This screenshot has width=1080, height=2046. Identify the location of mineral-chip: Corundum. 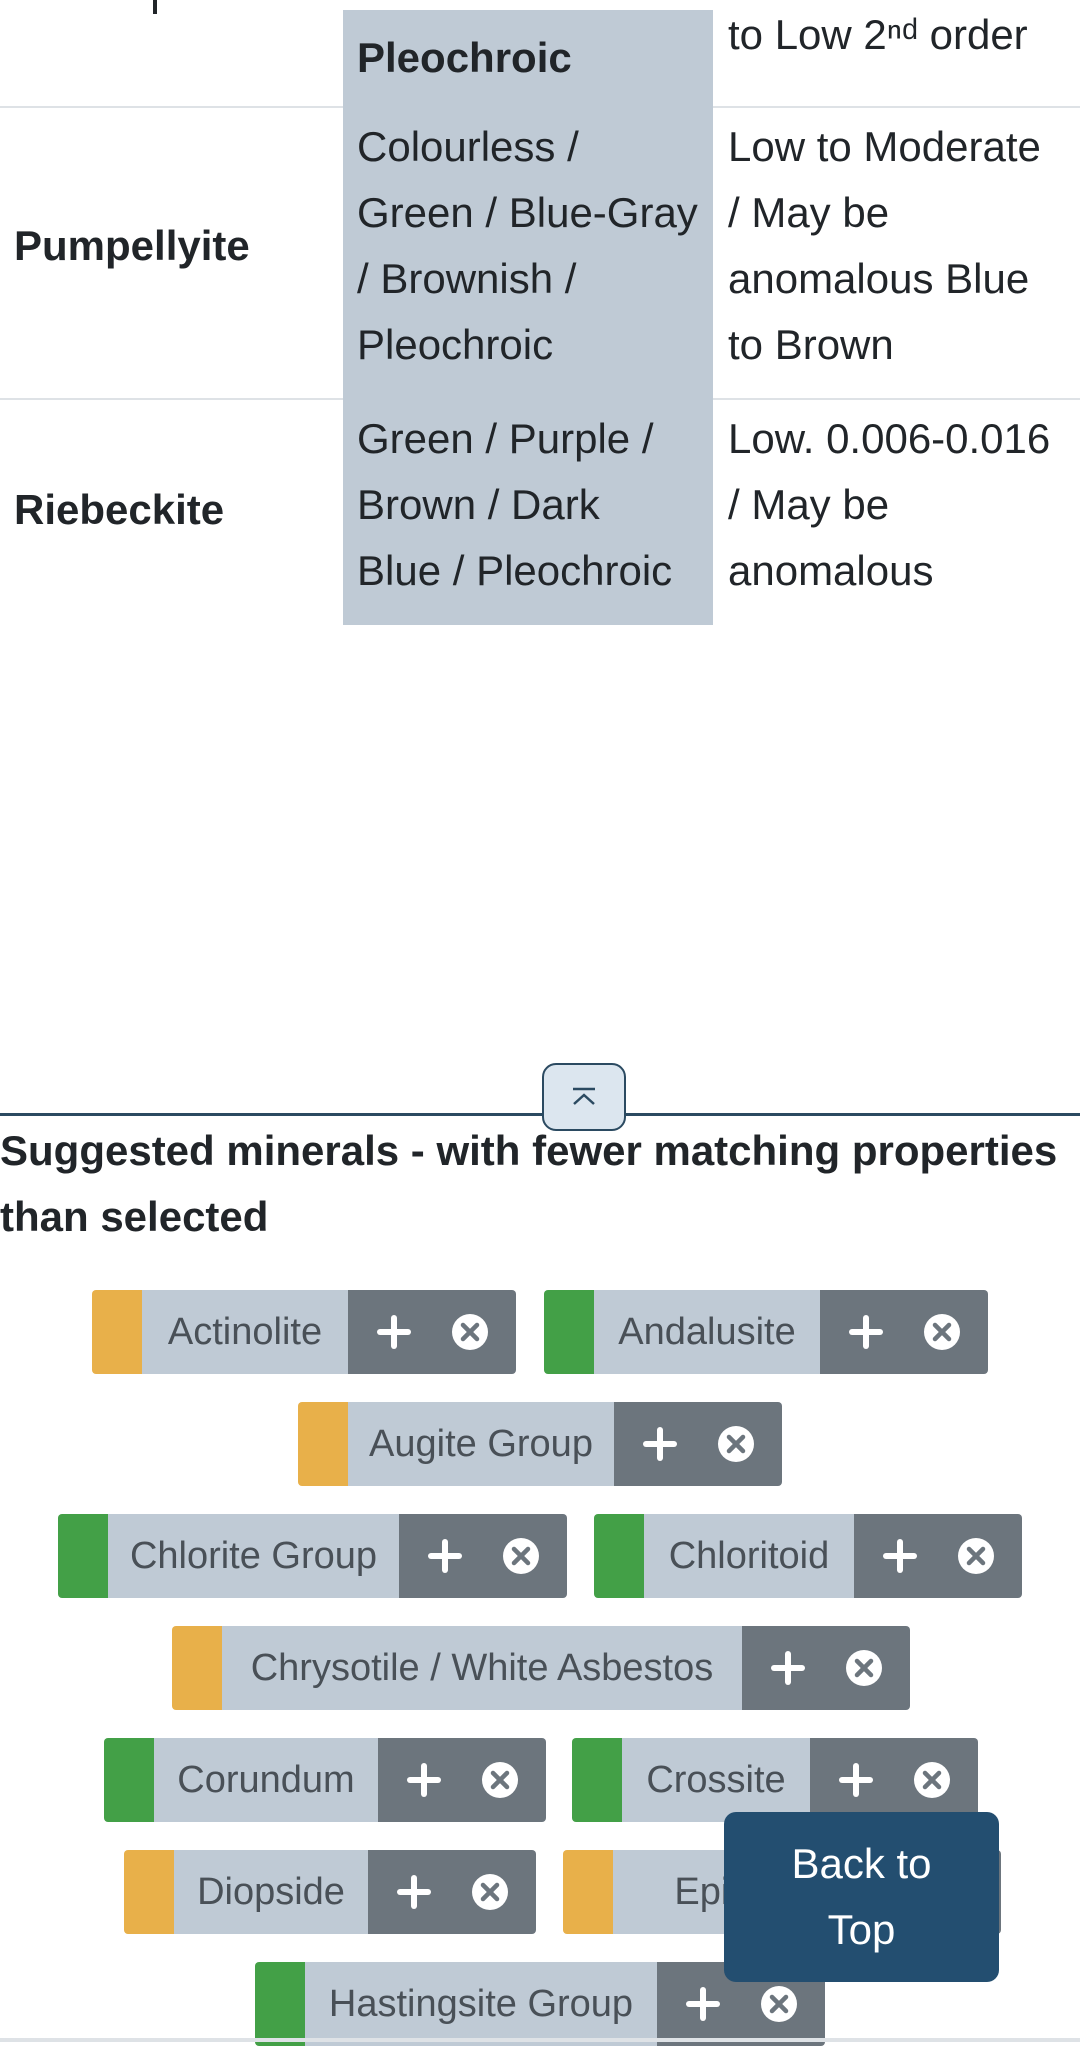
(325, 1780).